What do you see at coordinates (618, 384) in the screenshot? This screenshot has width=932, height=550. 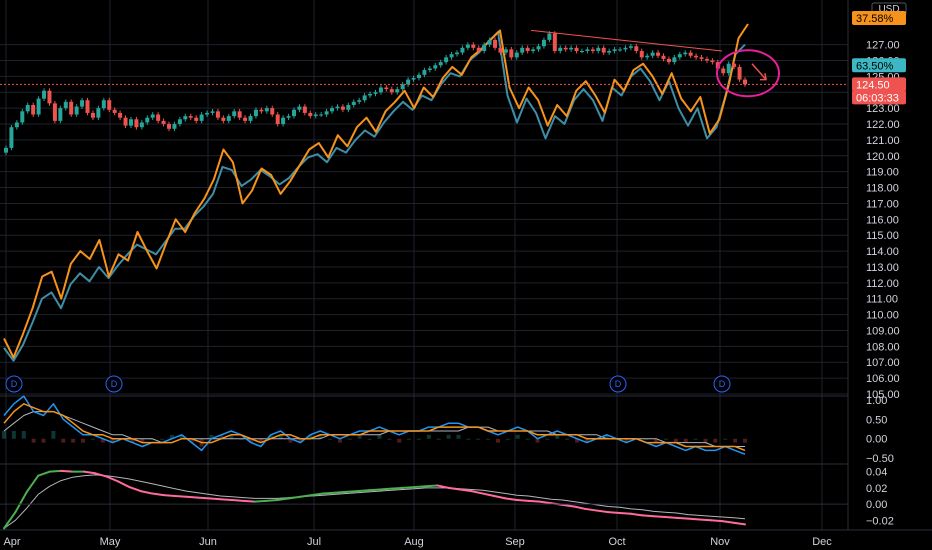 I see `dividend-icon` at bounding box center [618, 384].